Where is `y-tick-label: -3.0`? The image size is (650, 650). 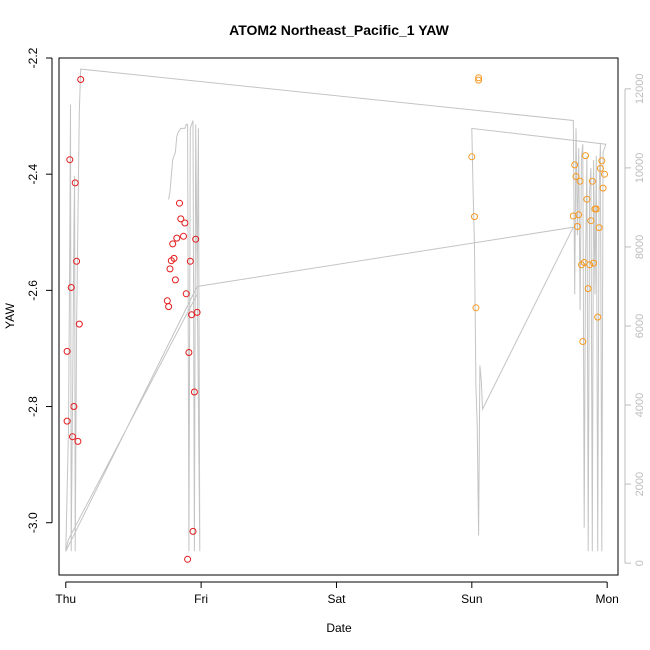
y-tick-label: -3.0 is located at coordinates (33, 522).